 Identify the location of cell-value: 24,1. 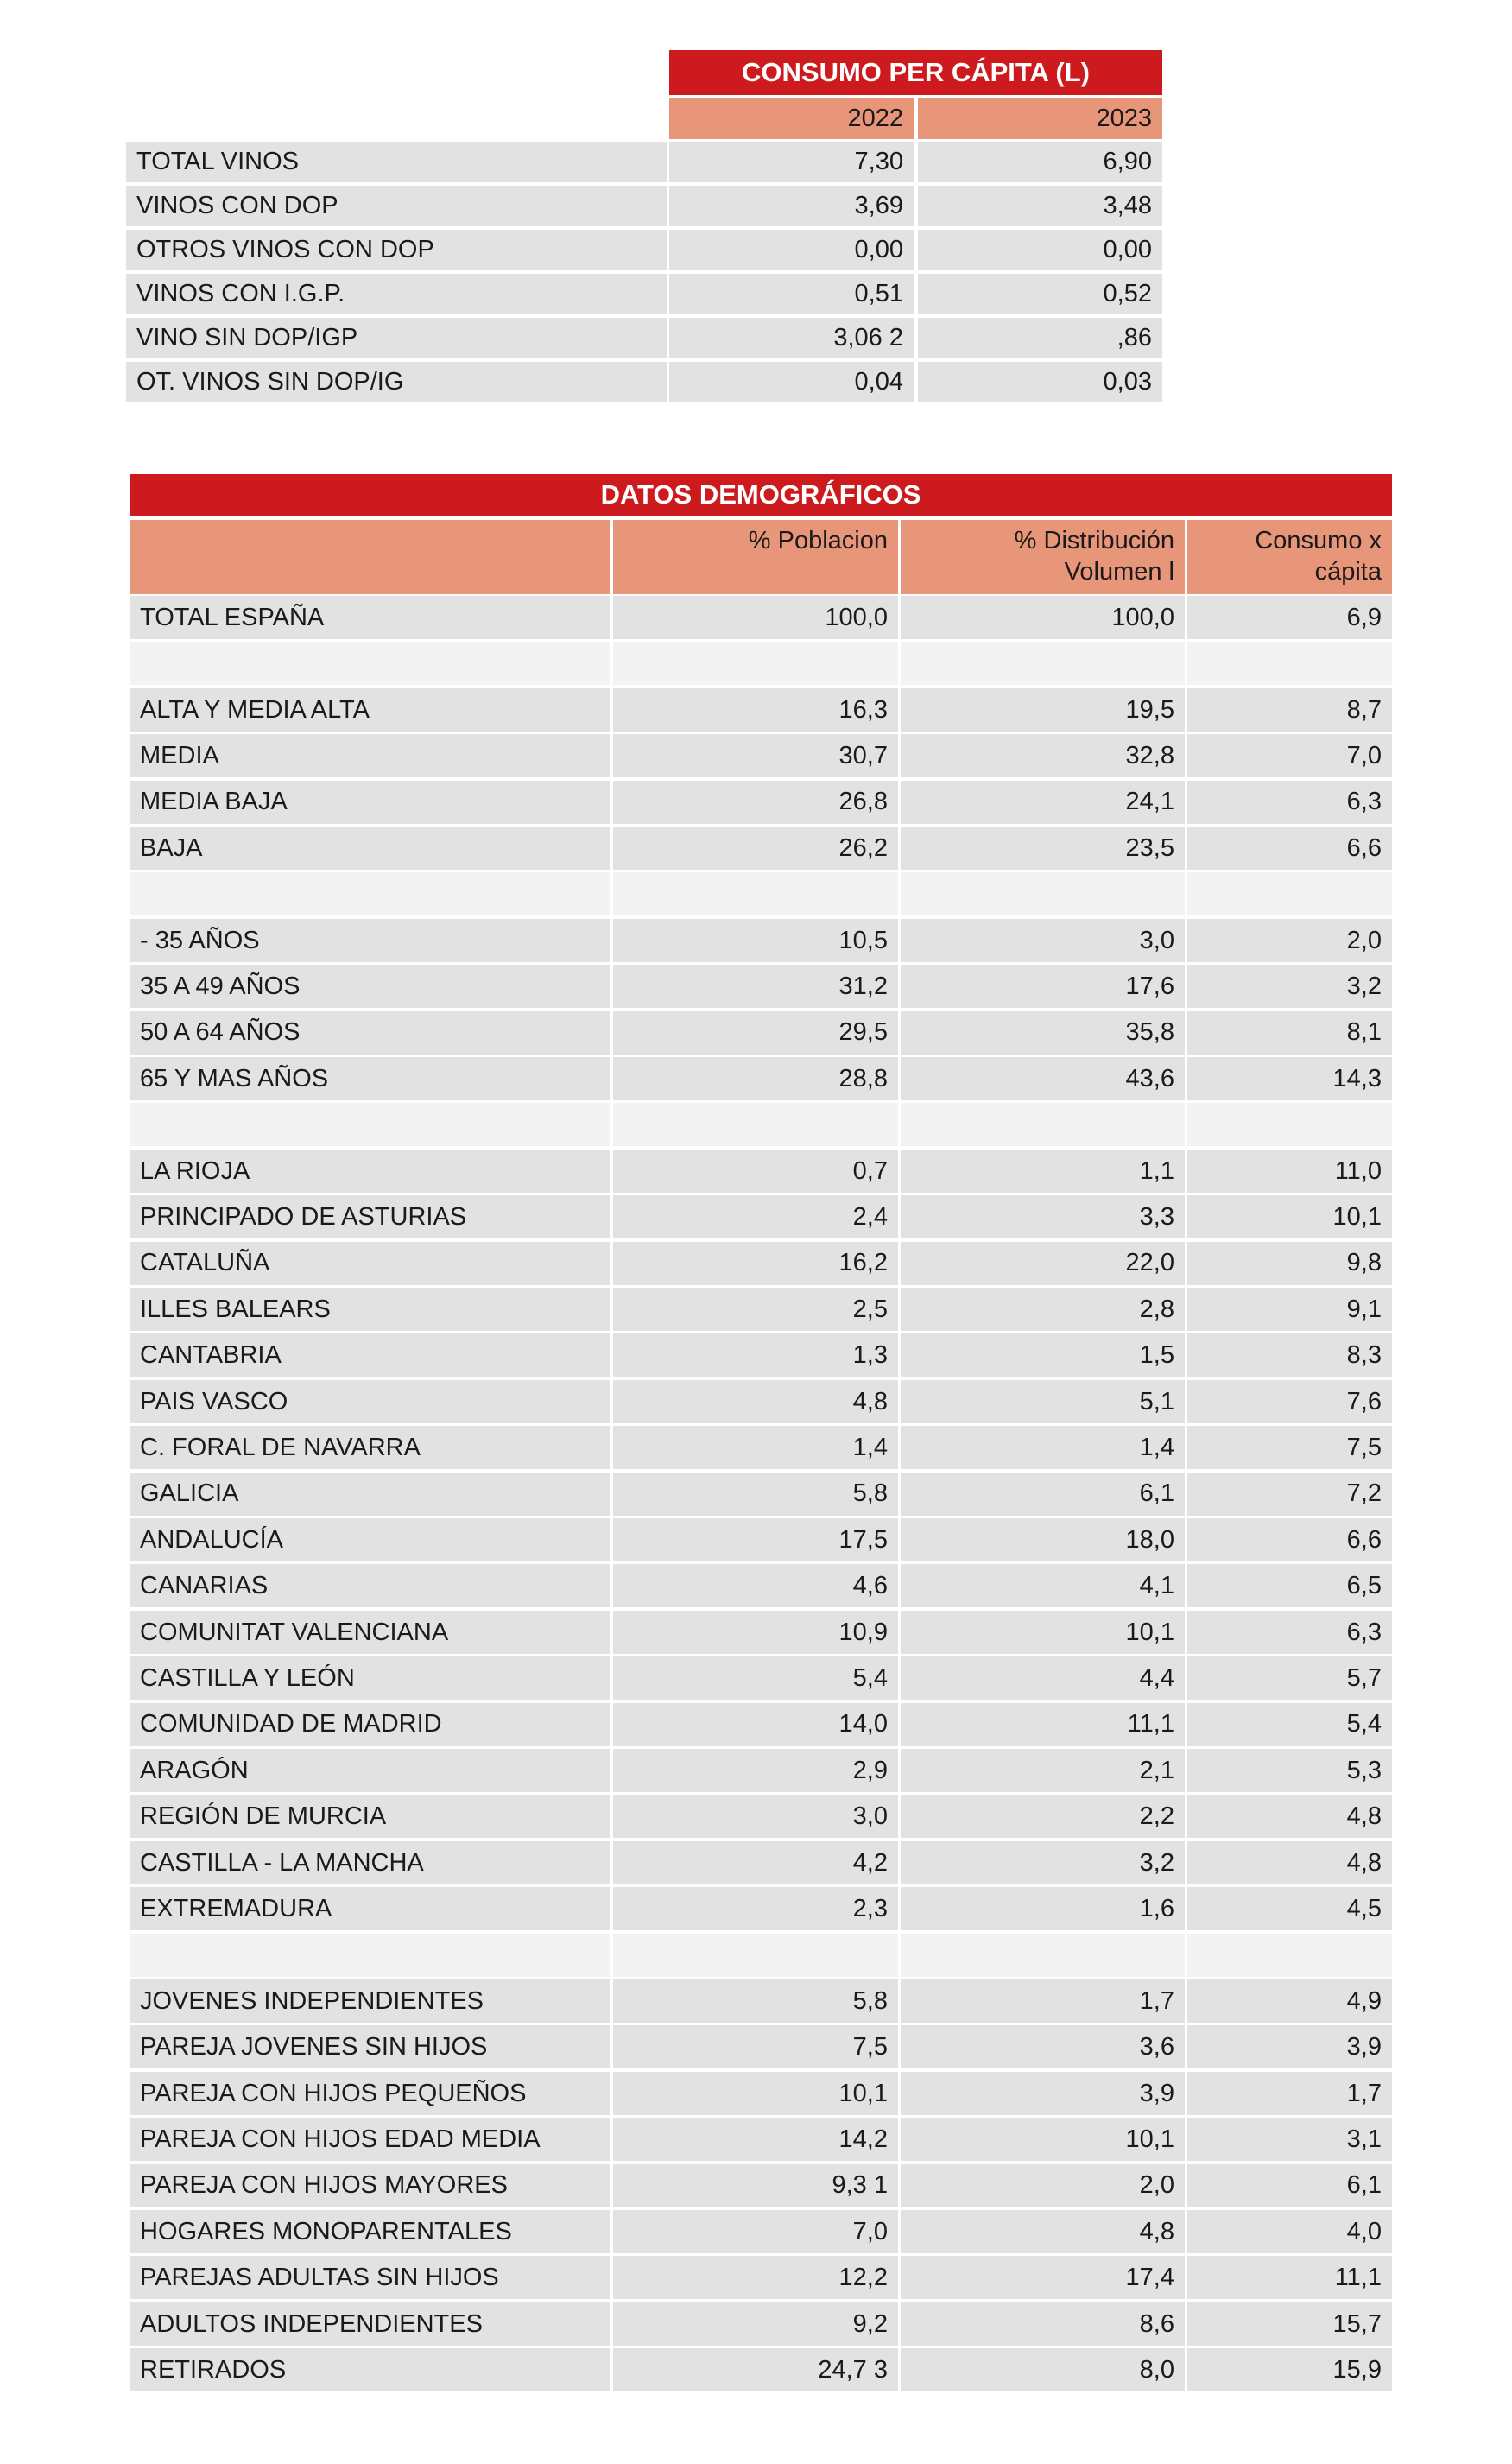
(1043, 802).